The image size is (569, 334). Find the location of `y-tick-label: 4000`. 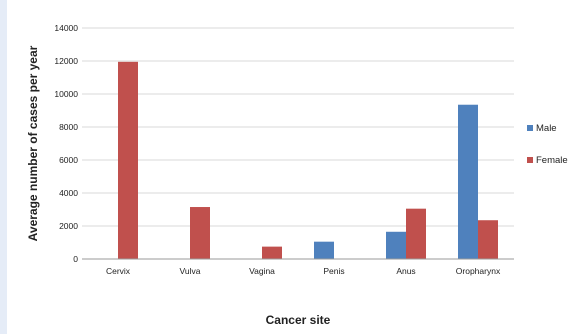

y-tick-label: 4000 is located at coordinates (68, 193).